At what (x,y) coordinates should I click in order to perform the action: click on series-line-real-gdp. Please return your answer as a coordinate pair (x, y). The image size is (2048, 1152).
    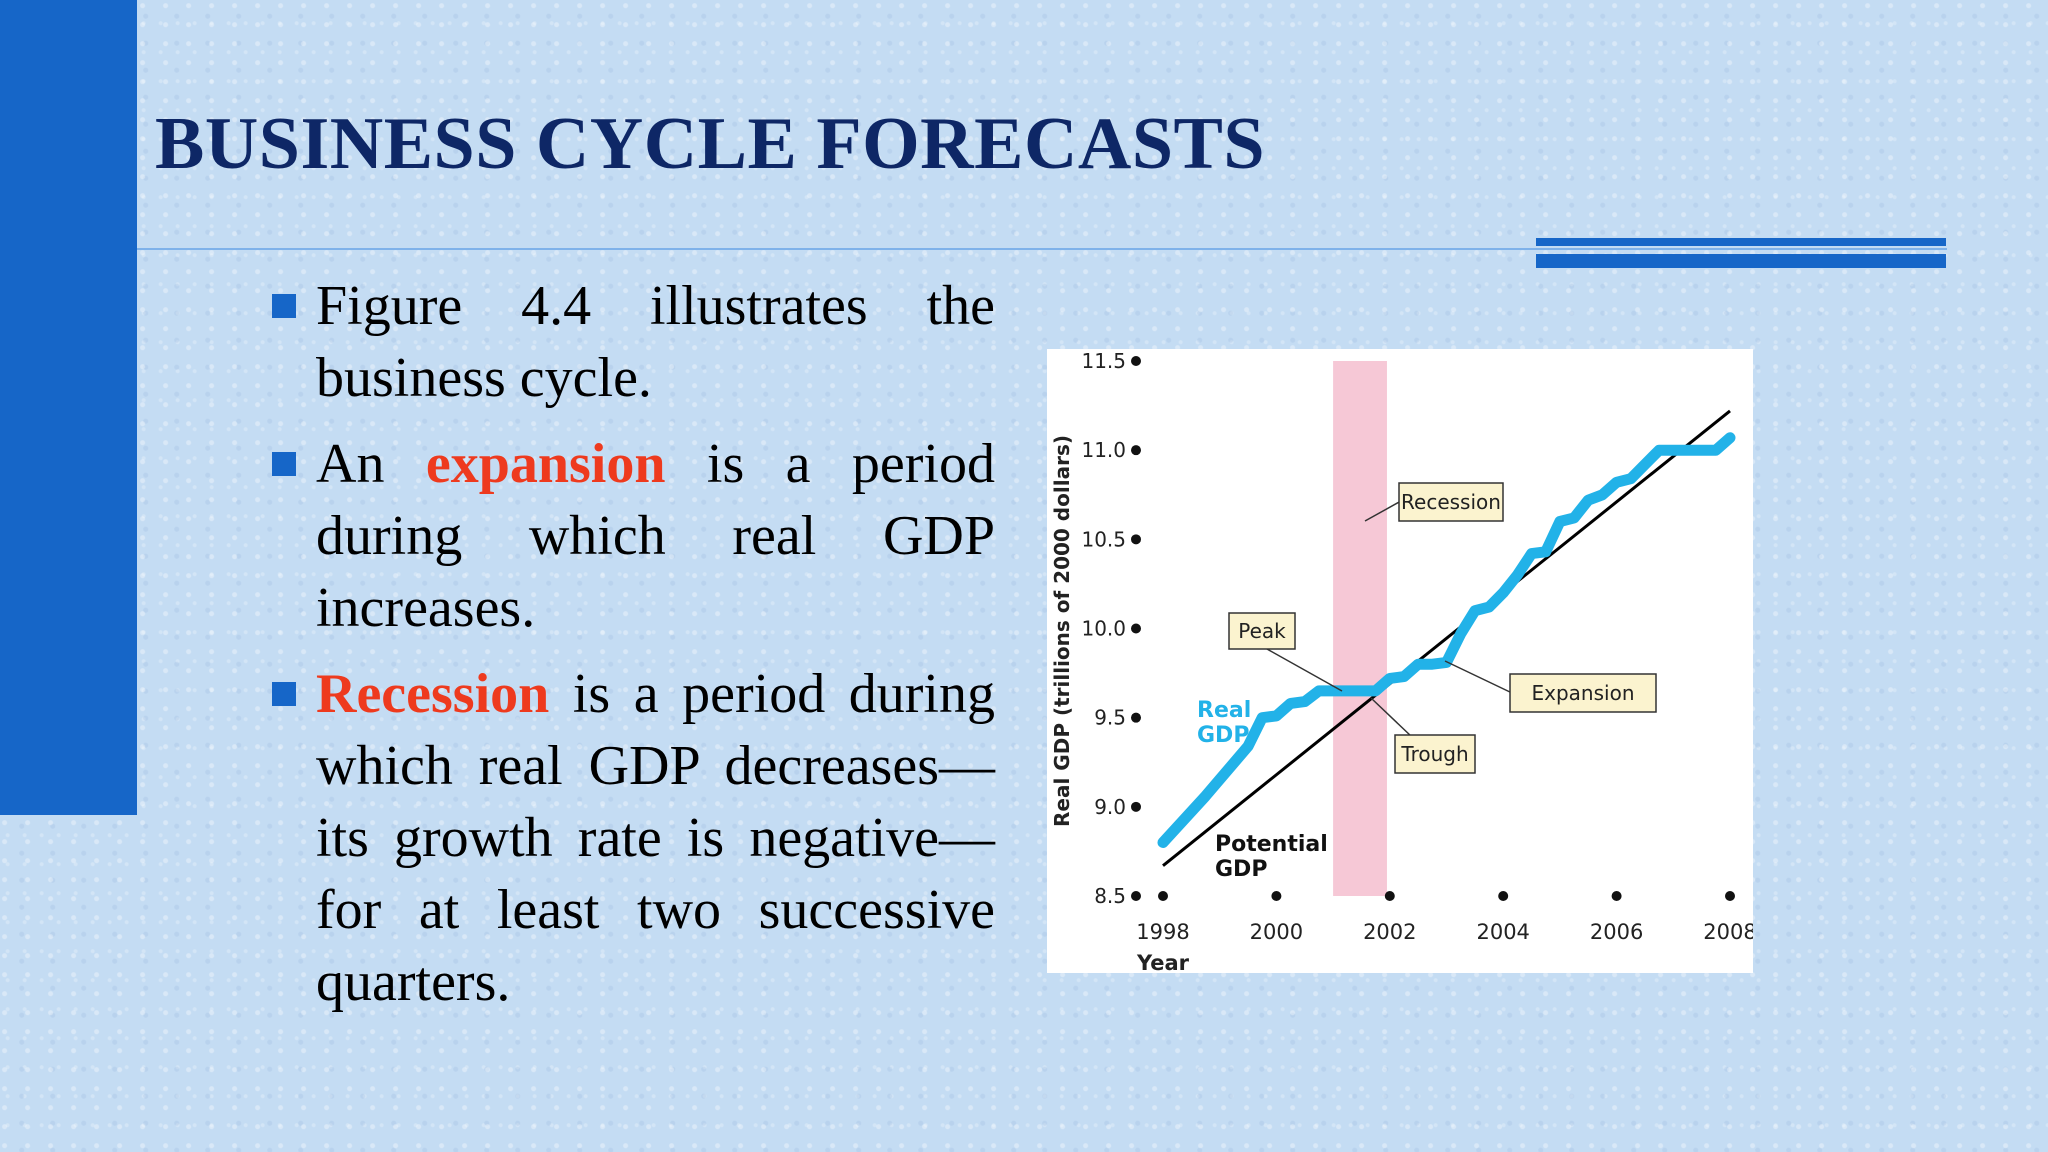
    Looking at the image, I should click on (1446, 640).